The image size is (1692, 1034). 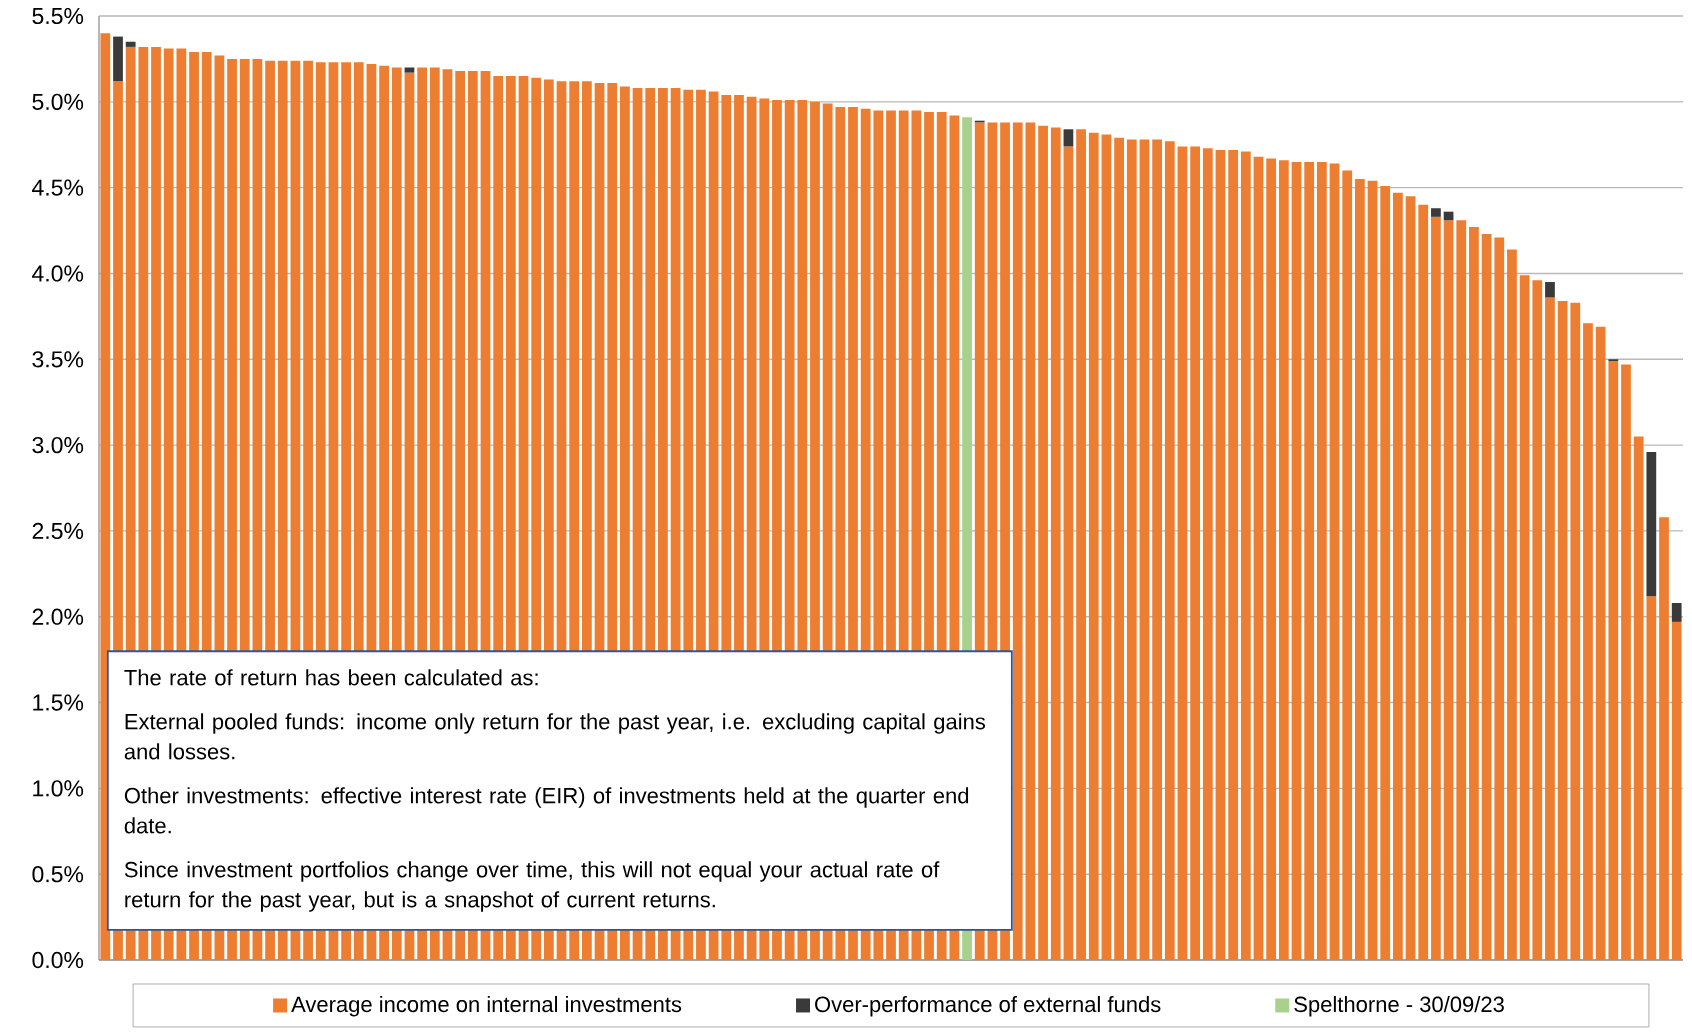 I want to click on y-tick-label: 1.5%, so click(x=58, y=702).